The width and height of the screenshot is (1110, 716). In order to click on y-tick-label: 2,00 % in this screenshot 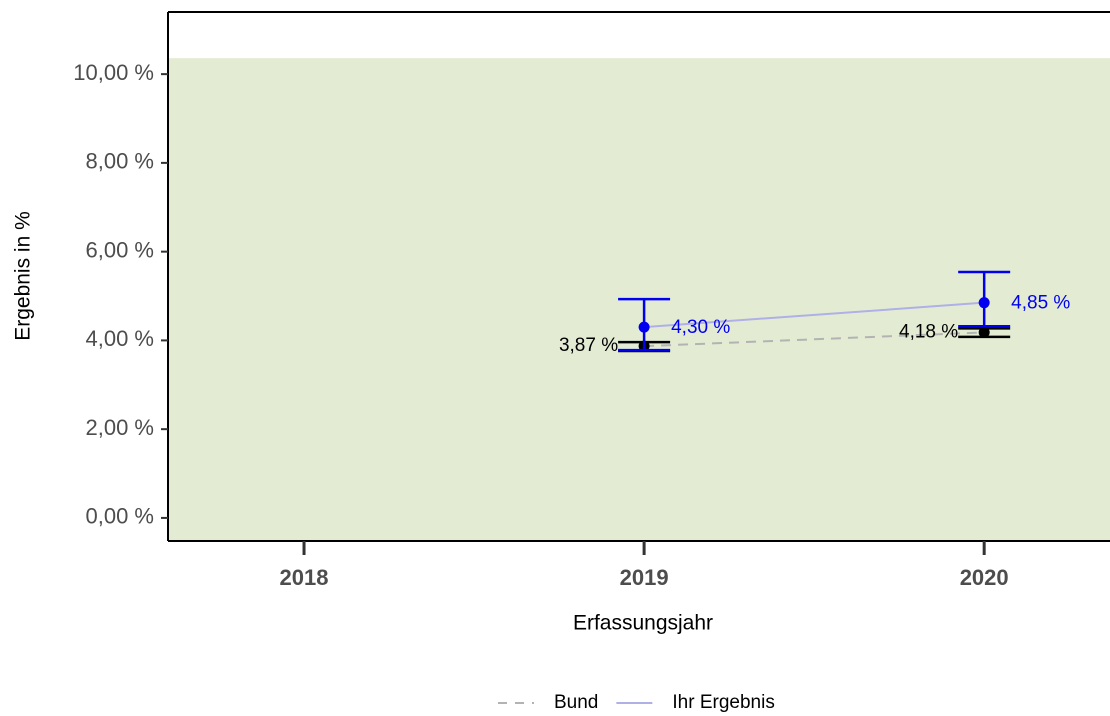, I will do `click(120, 427)`.